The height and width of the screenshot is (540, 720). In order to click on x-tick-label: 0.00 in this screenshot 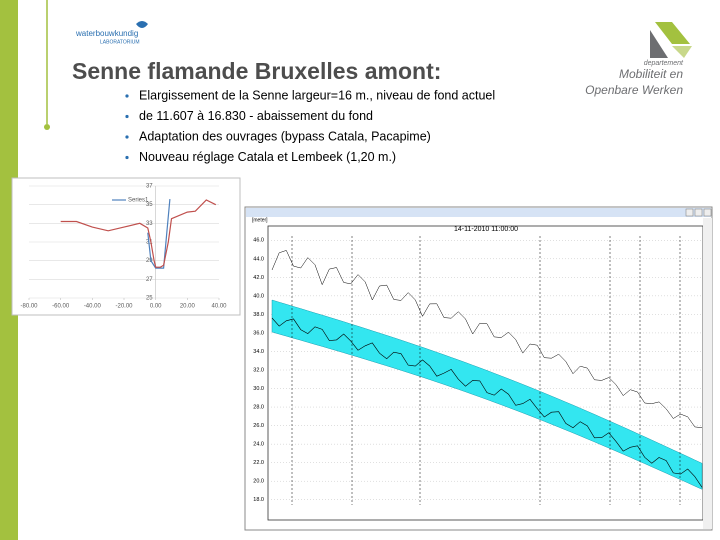, I will do `click(156, 307)`.